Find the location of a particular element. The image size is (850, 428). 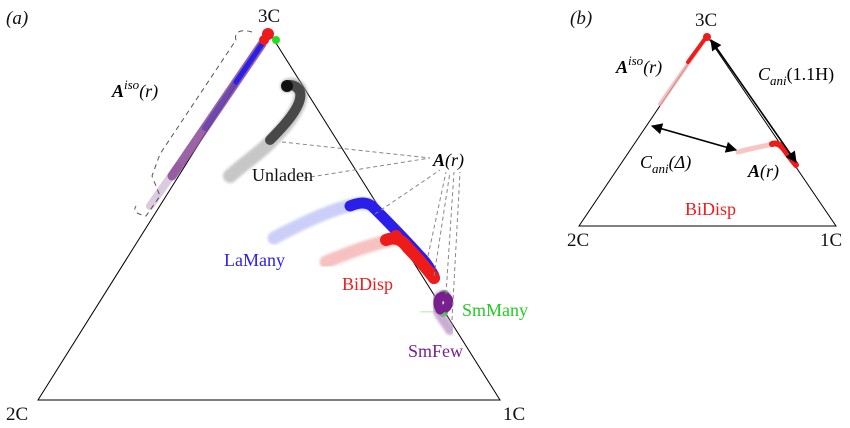

vertex-3c-a: 3C is located at coordinates (269, 16).